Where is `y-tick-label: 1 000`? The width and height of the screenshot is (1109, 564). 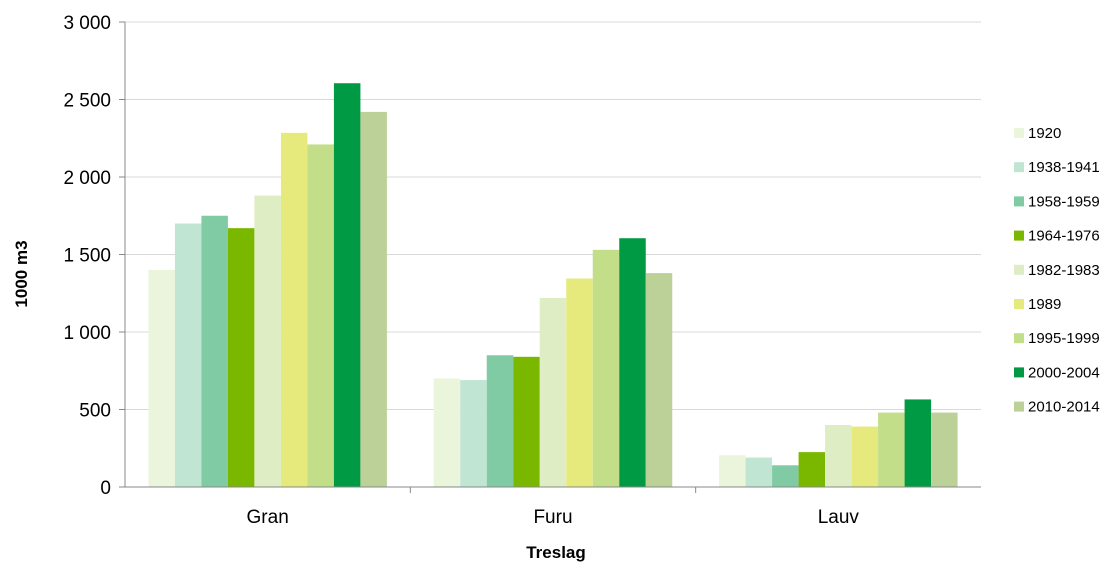 y-tick-label: 1 000 is located at coordinates (87, 333).